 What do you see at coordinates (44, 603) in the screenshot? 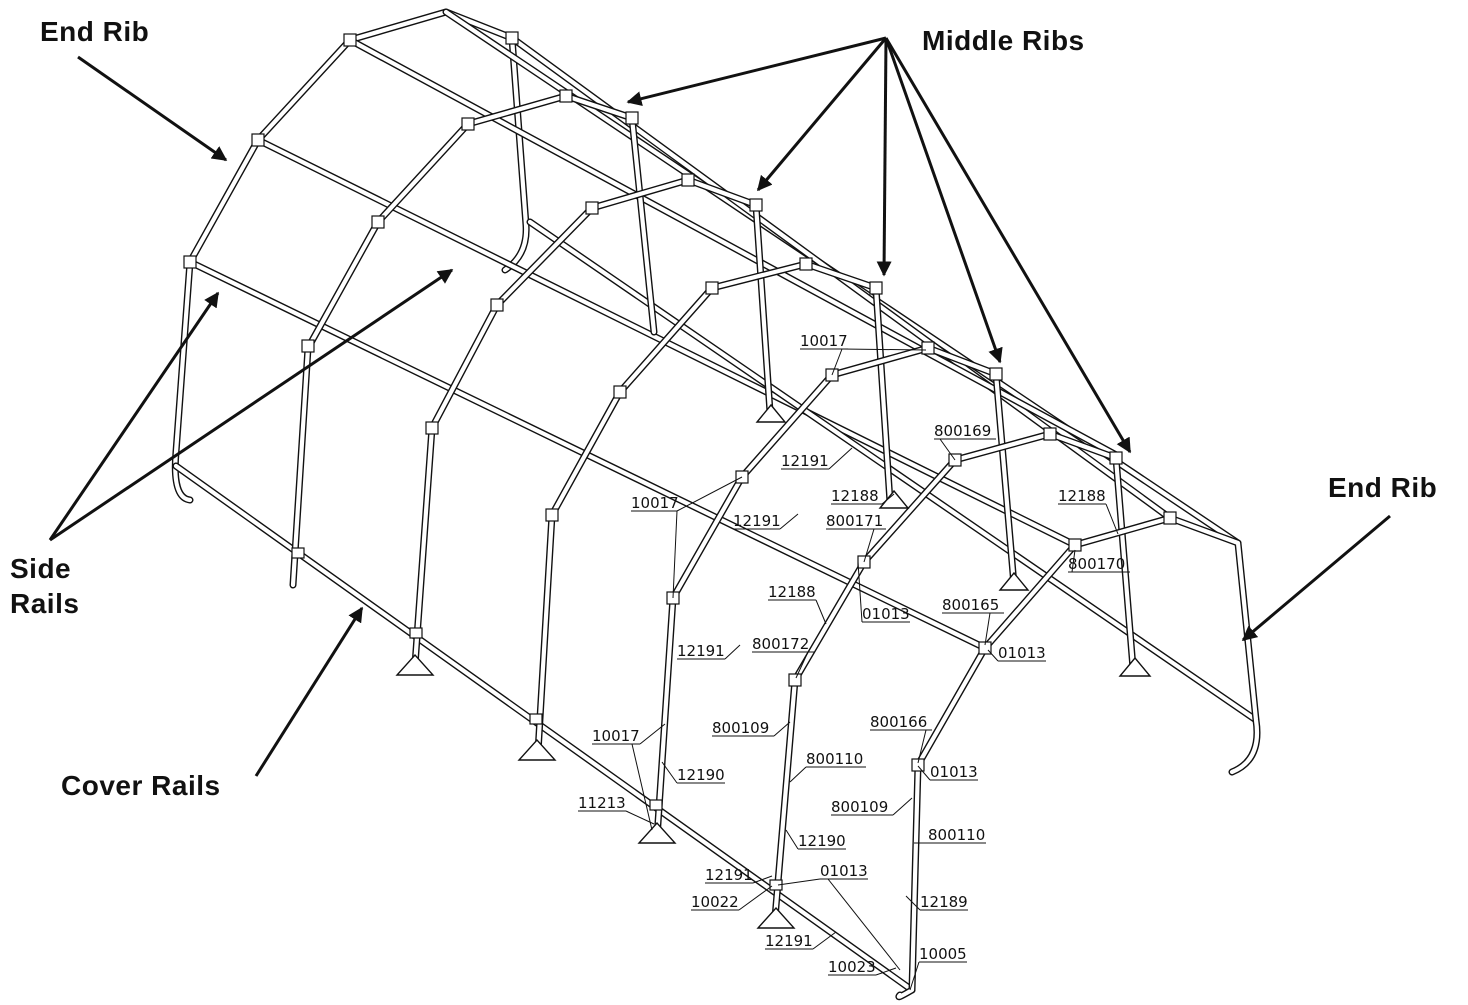
I see `side-rails-label-line2: Rails` at bounding box center [44, 603].